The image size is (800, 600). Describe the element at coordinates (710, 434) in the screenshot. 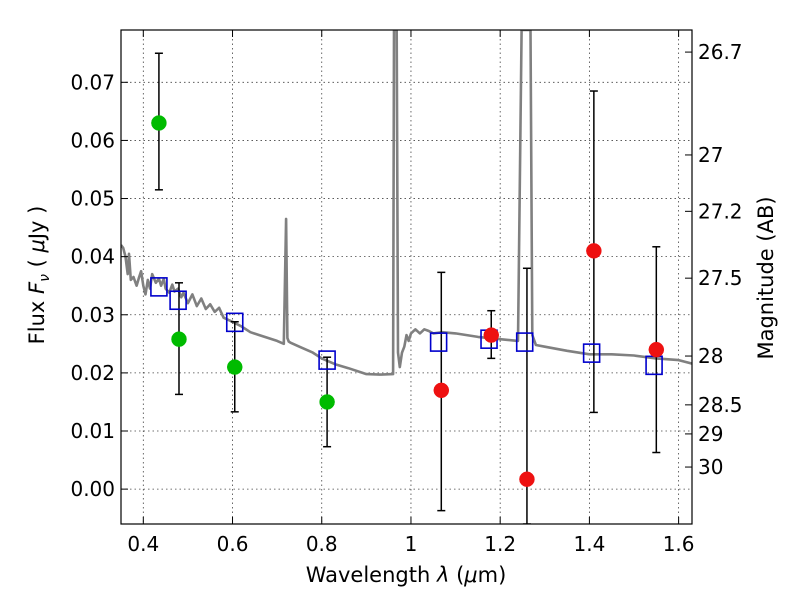

I see `right-tick-label: 29` at that location.